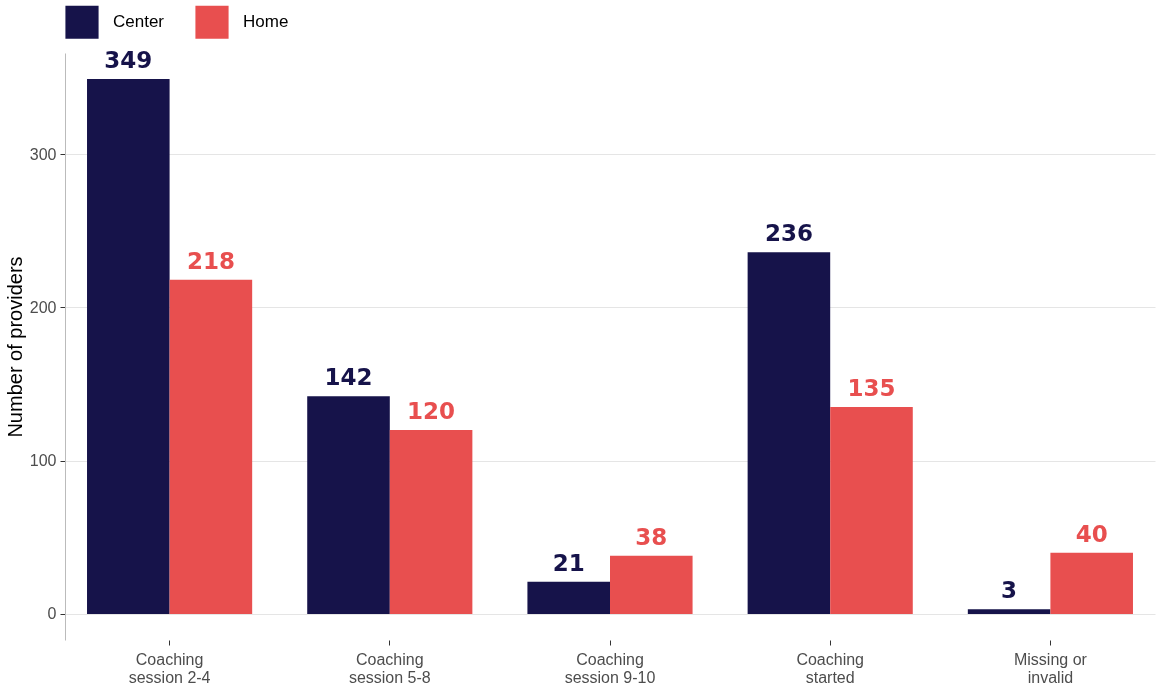 The width and height of the screenshot is (1165, 694). What do you see at coordinates (788, 233) in the screenshot?
I see `data-label: 236` at bounding box center [788, 233].